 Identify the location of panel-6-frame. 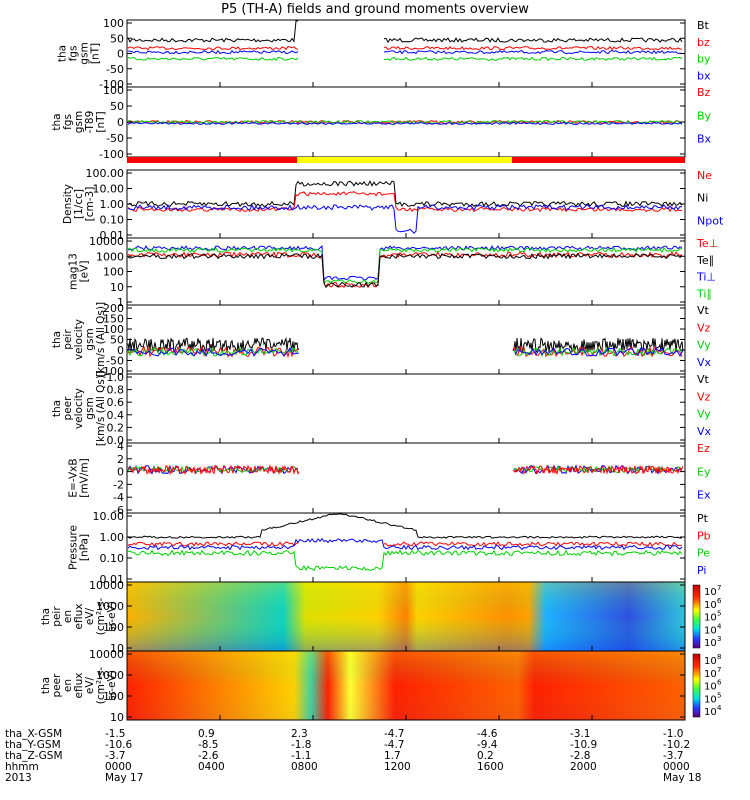
(406, 339).